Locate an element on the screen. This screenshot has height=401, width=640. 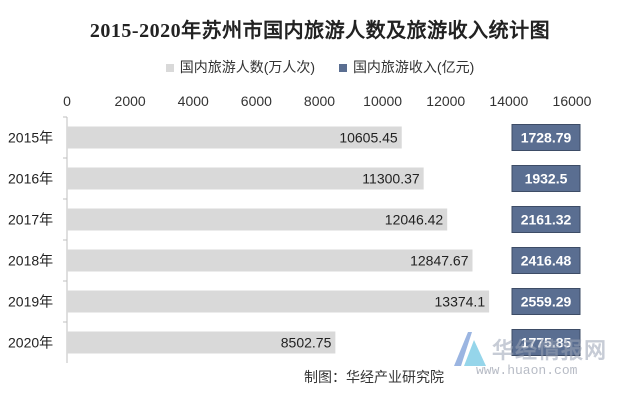
value-label-visitors-3: 12847.67 is located at coordinates (439, 261).